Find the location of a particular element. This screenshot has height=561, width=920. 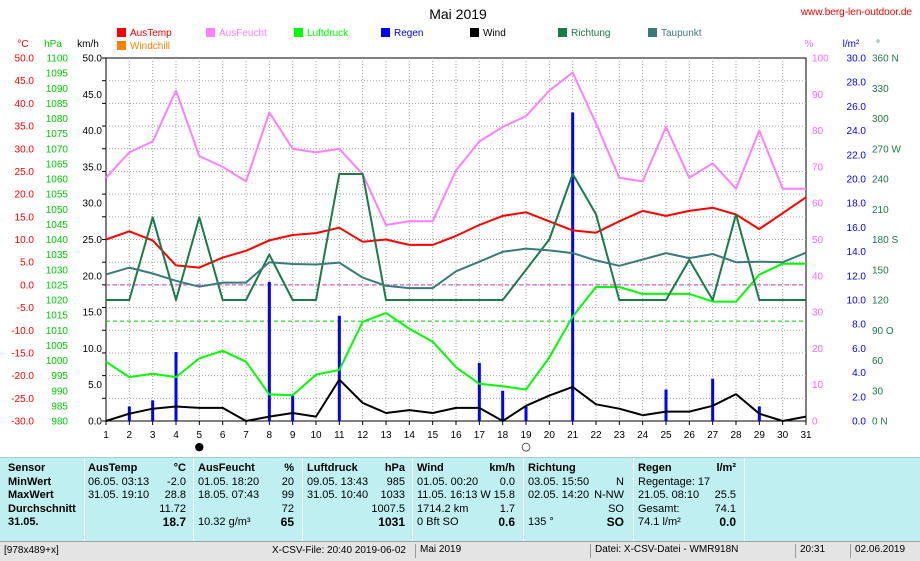

richtung-avg: SO is located at coordinates (616, 508).